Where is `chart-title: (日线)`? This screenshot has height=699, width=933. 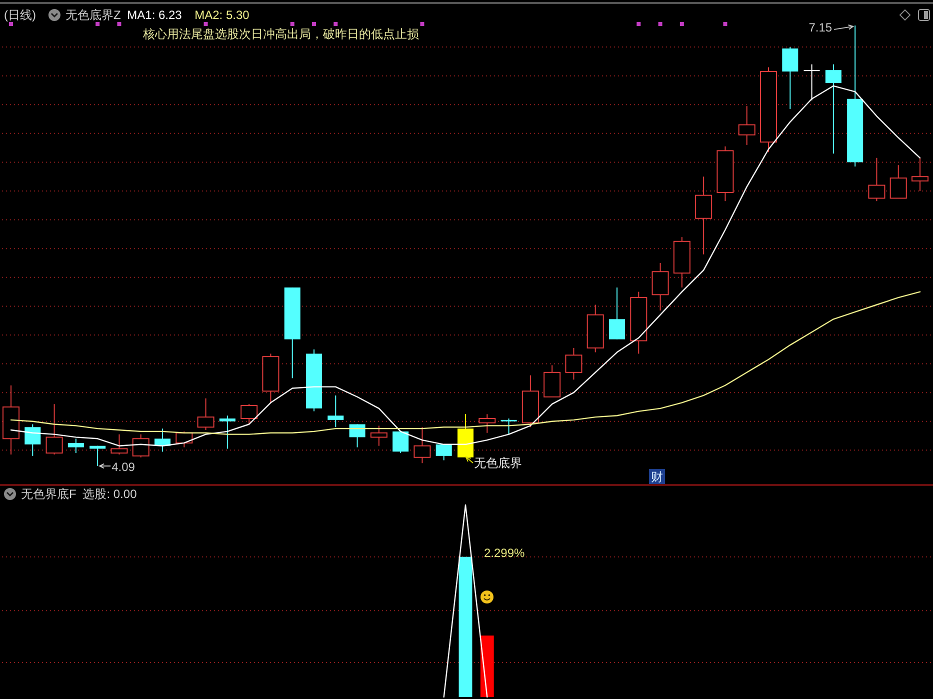 chart-title: (日线) is located at coordinates (20, 15).